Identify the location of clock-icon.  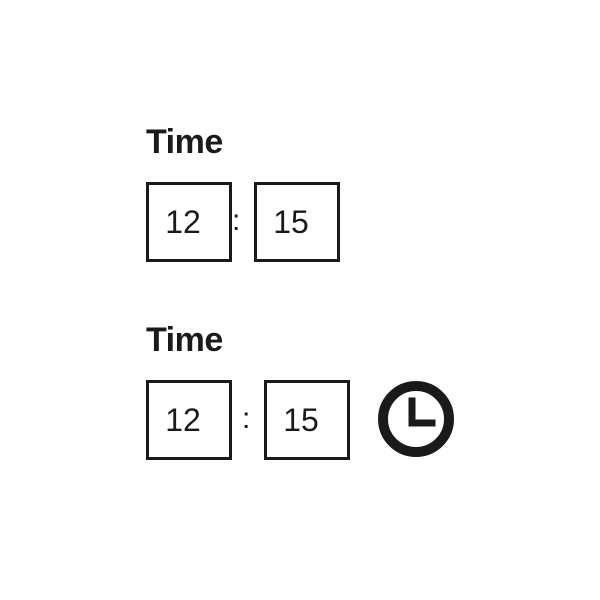
(416, 419).